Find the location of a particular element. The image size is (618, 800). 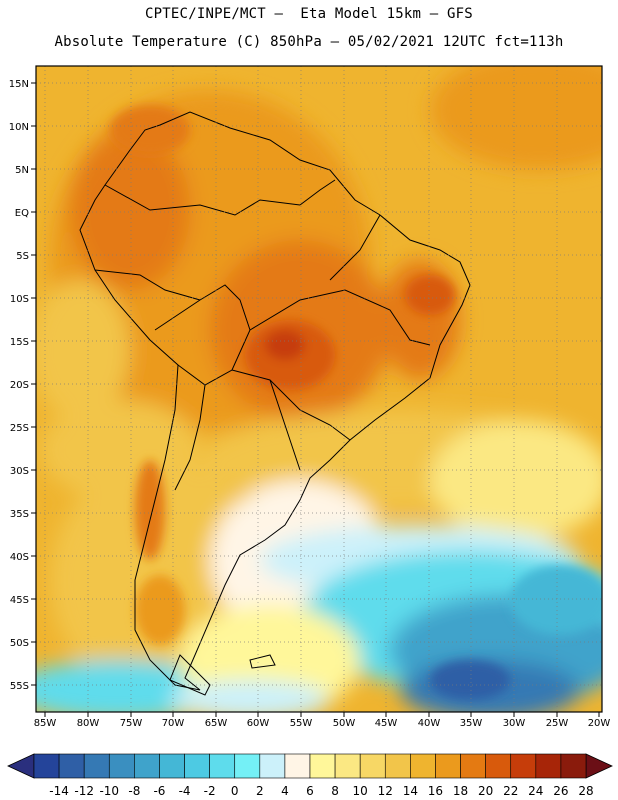

lat-label: 35S is located at coordinates (19, 514).